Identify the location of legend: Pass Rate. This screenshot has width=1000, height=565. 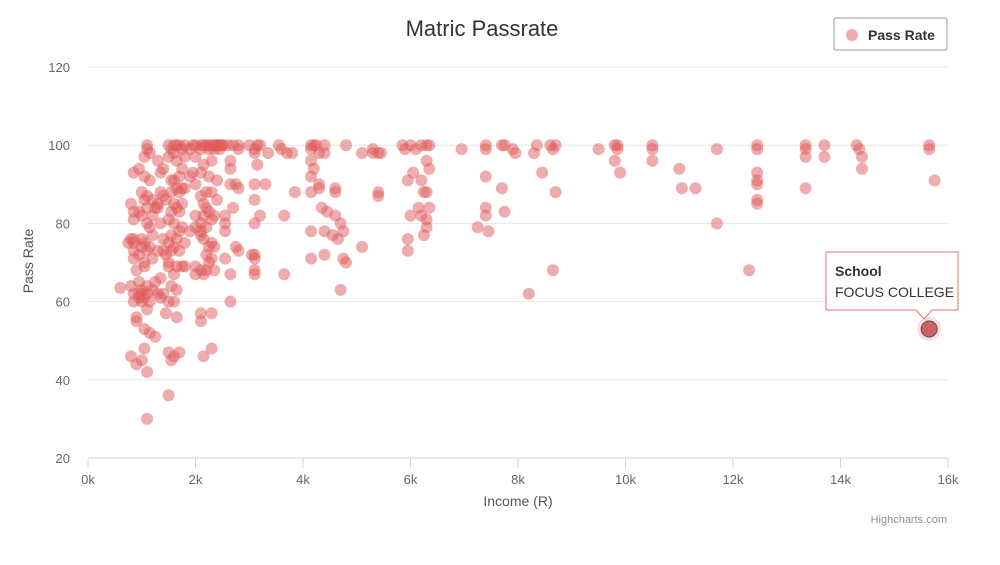
(890, 34).